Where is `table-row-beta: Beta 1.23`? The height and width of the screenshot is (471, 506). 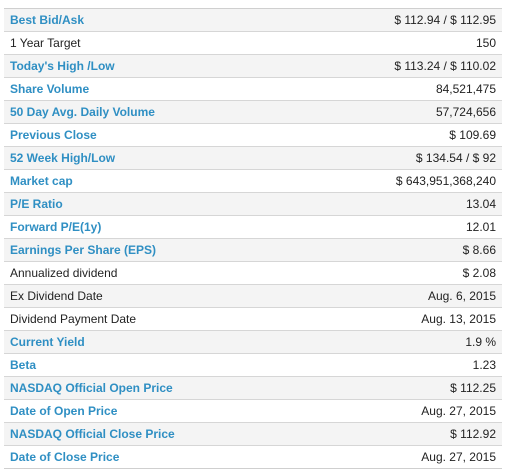 table-row-beta: Beta 1.23 is located at coordinates (253, 365).